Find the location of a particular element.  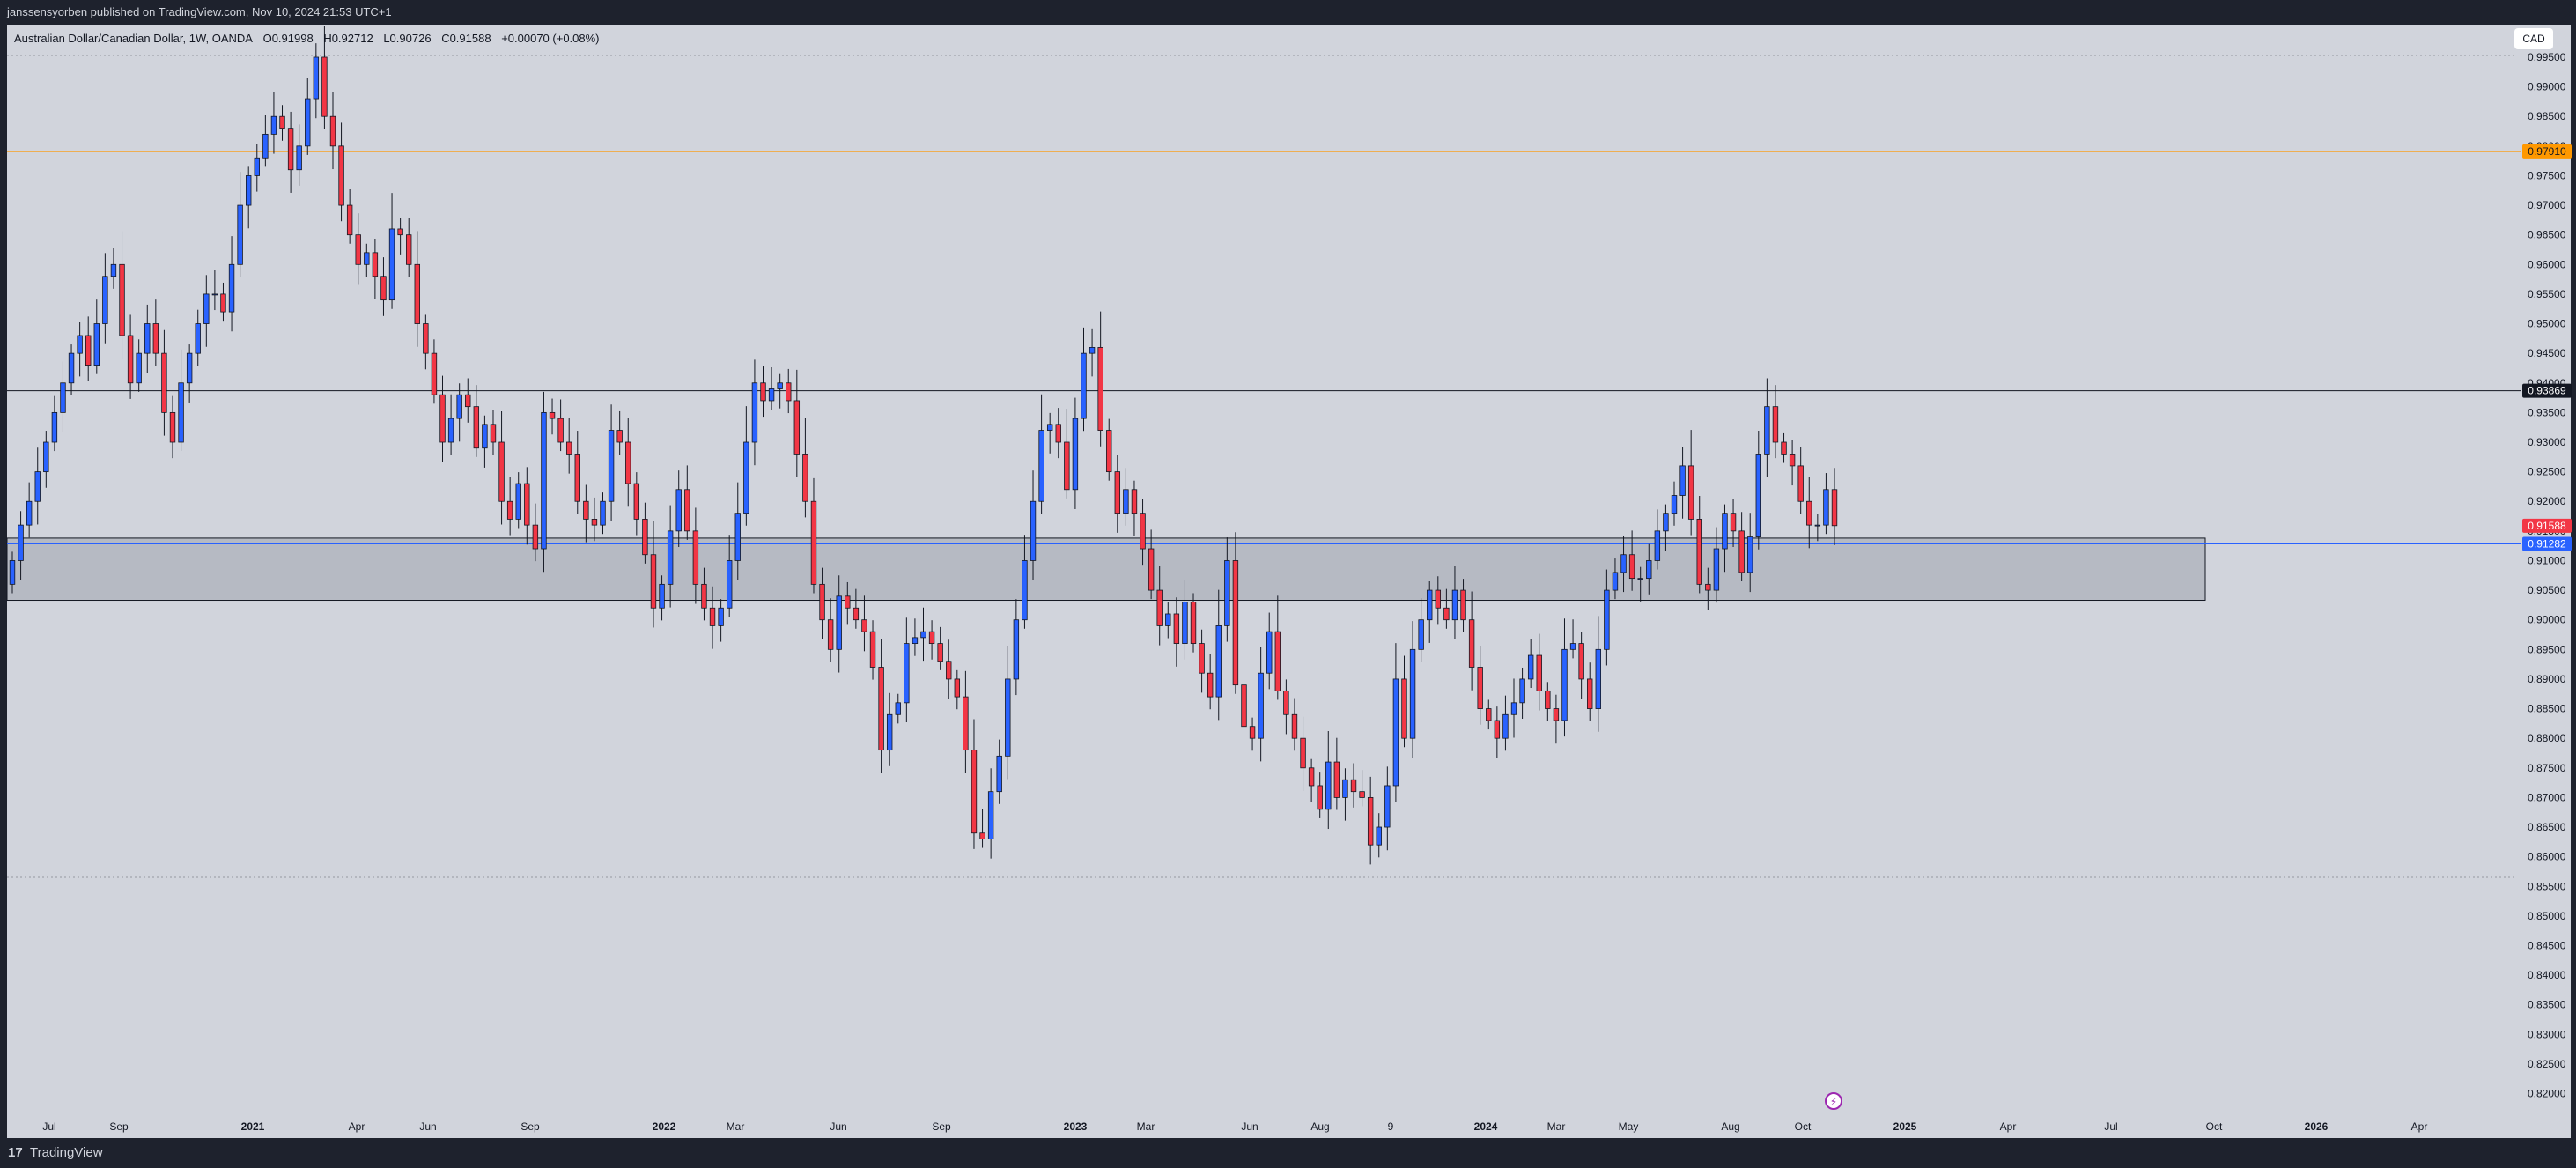

y-tick-label: 0.91000 is located at coordinates (2547, 560).